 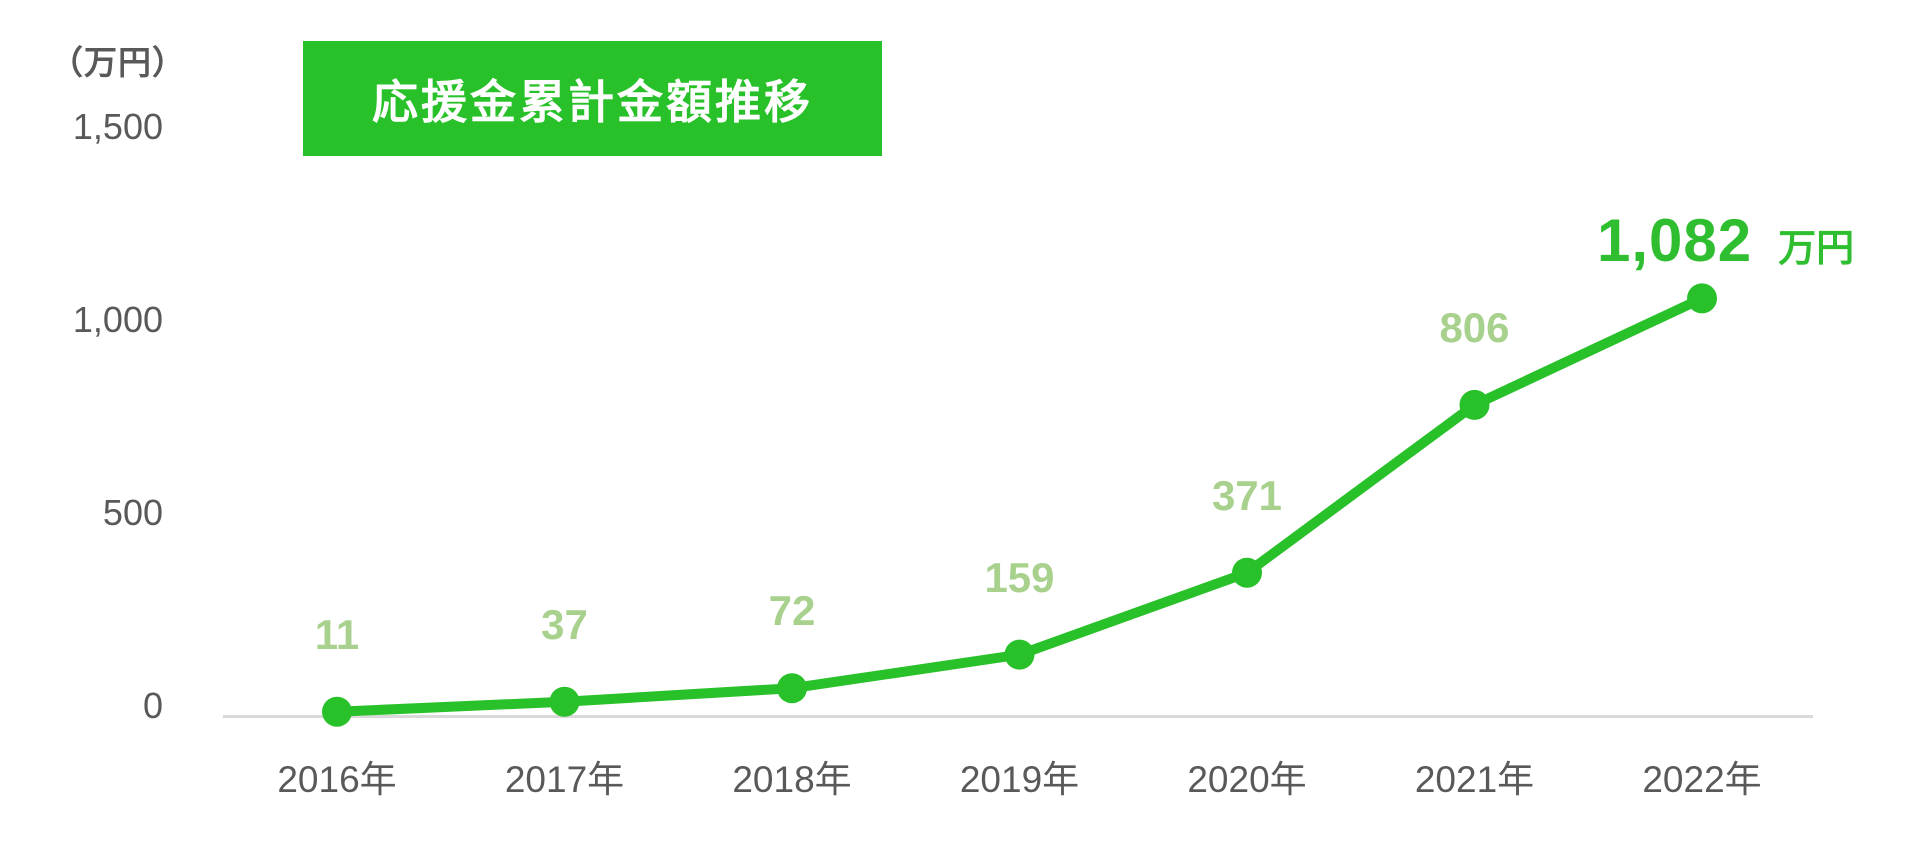 What do you see at coordinates (132, 512) in the screenshot?
I see `y-axis-tick-label: 500` at bounding box center [132, 512].